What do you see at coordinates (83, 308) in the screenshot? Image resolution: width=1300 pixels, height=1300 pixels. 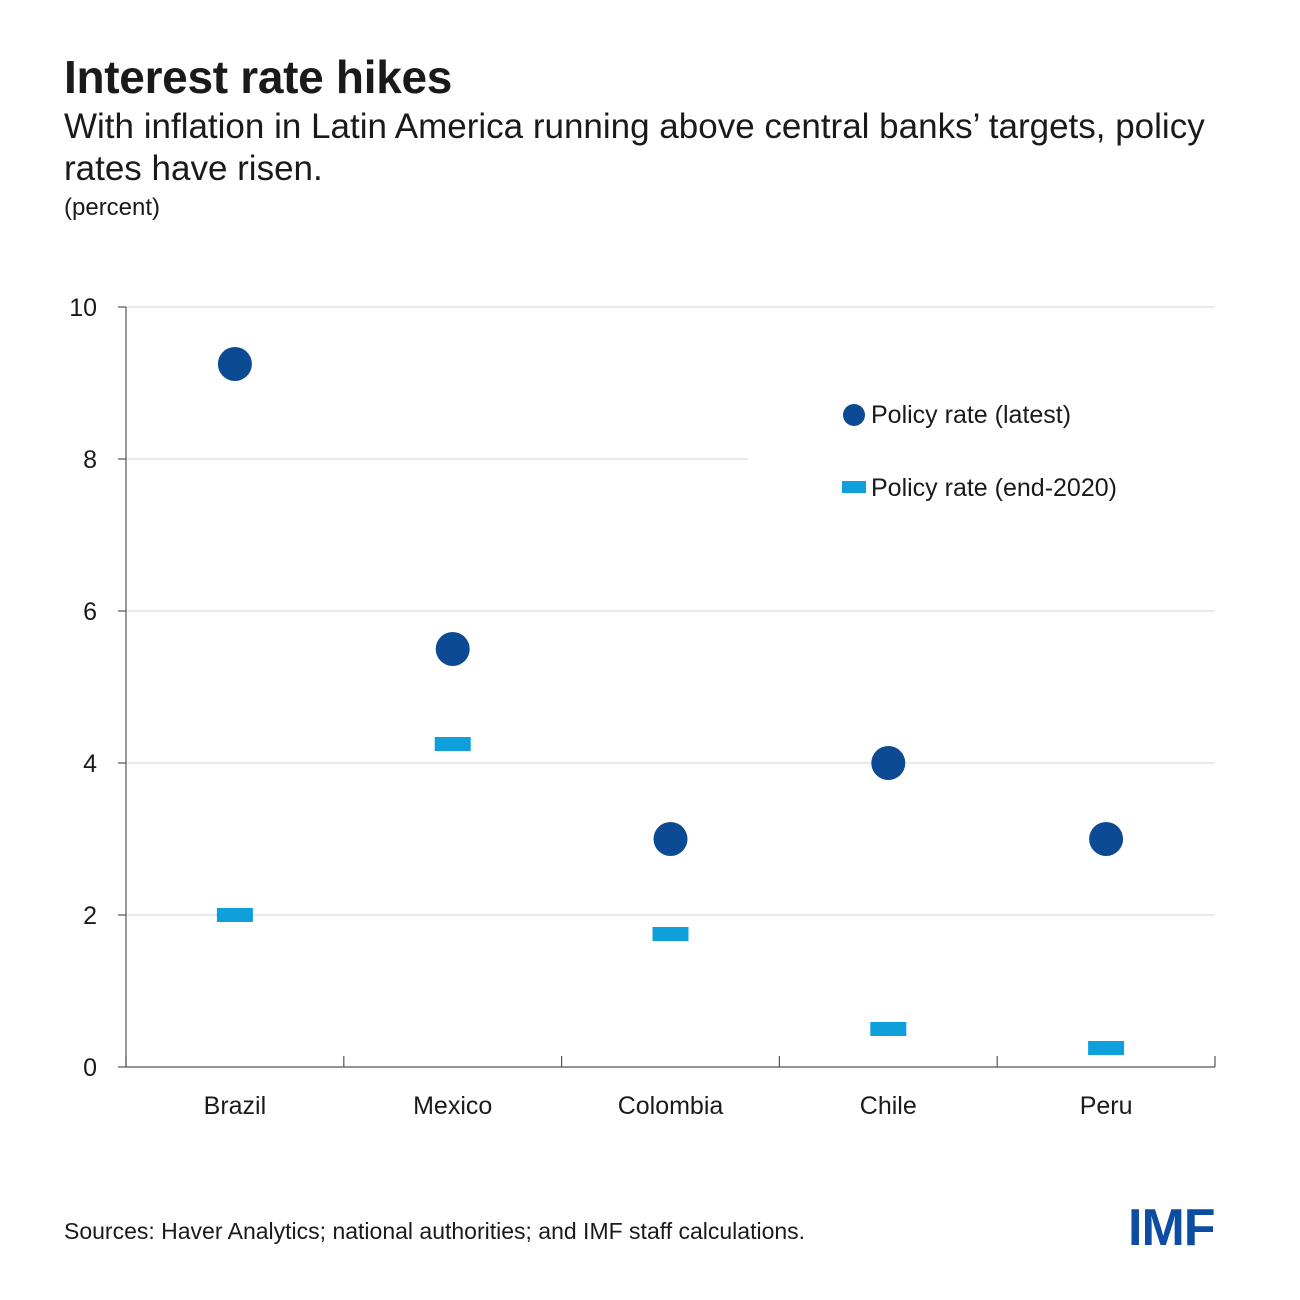 I see `y-tick-label: 10` at bounding box center [83, 308].